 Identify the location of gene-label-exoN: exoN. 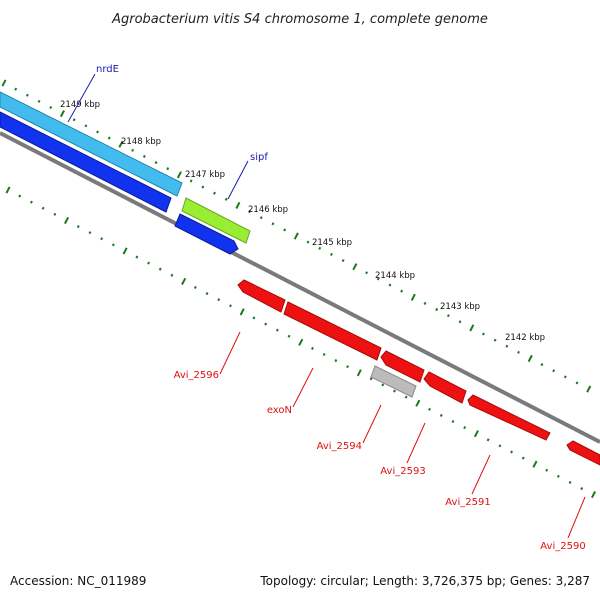
(279, 410).